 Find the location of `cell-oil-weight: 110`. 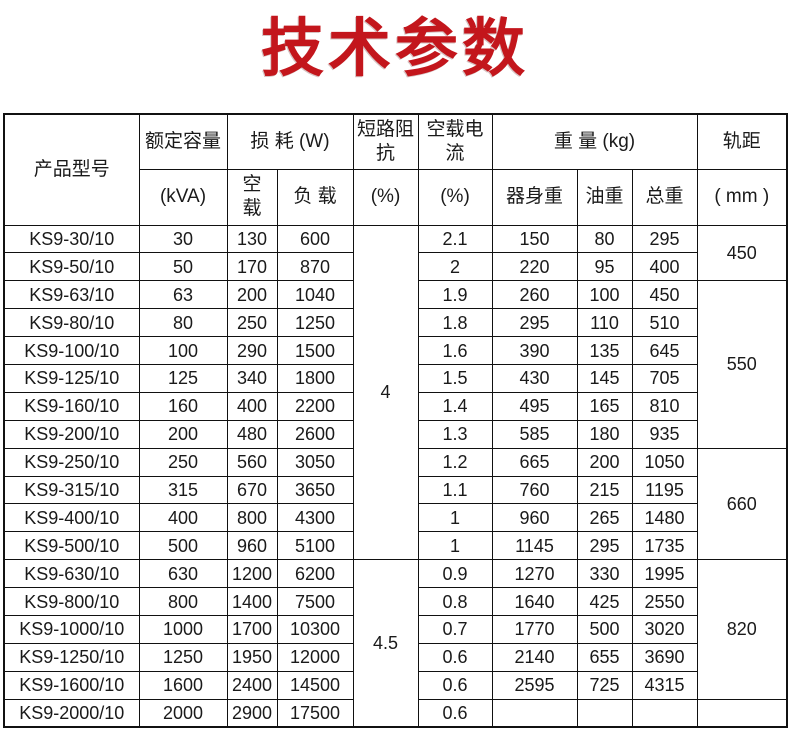

cell-oil-weight: 110 is located at coordinates (604, 323).